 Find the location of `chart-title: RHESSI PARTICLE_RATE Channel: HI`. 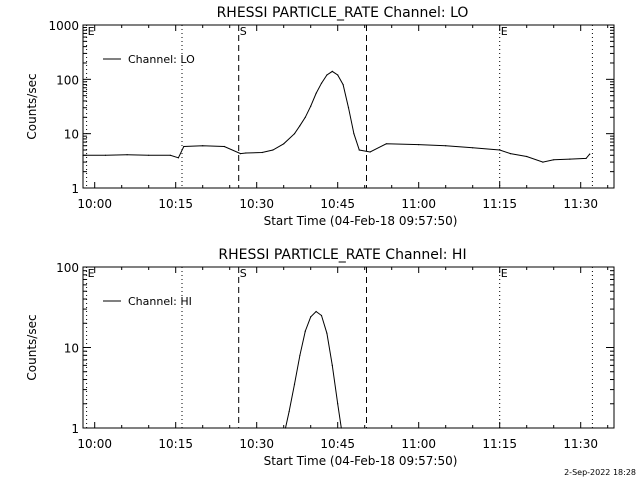

chart-title: RHESSI PARTICLE_RATE Channel: HI is located at coordinates (342, 255).